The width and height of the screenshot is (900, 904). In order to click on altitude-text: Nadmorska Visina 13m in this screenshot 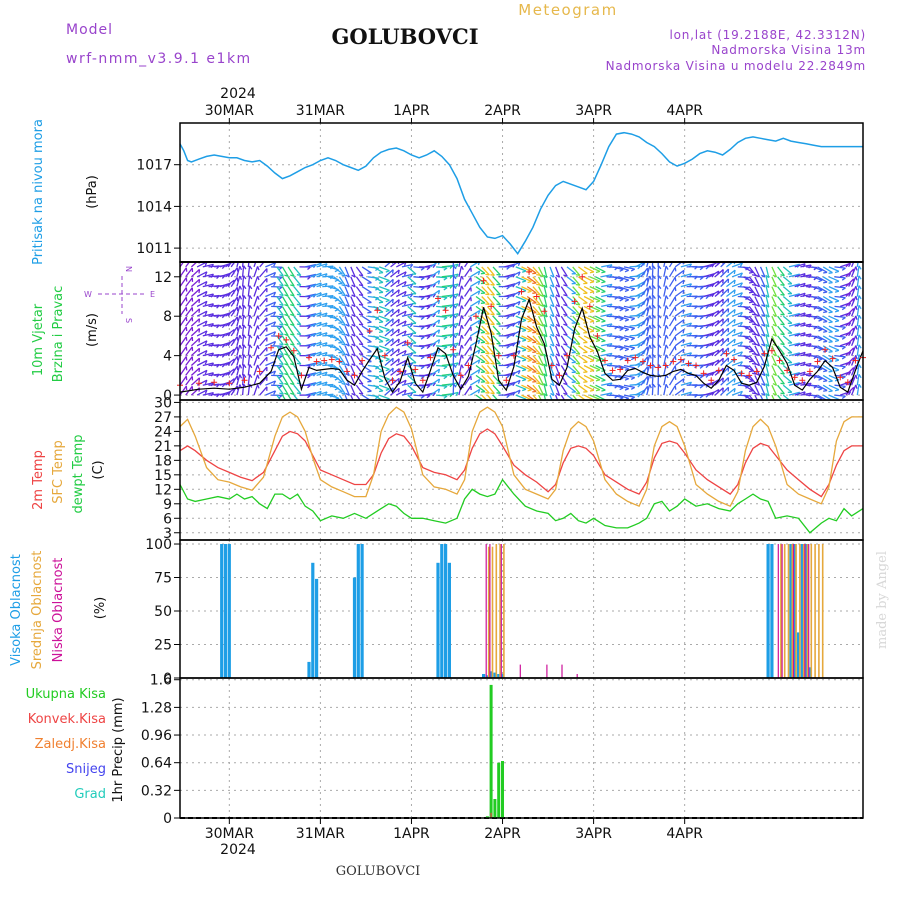, I will do `click(788, 50)`.